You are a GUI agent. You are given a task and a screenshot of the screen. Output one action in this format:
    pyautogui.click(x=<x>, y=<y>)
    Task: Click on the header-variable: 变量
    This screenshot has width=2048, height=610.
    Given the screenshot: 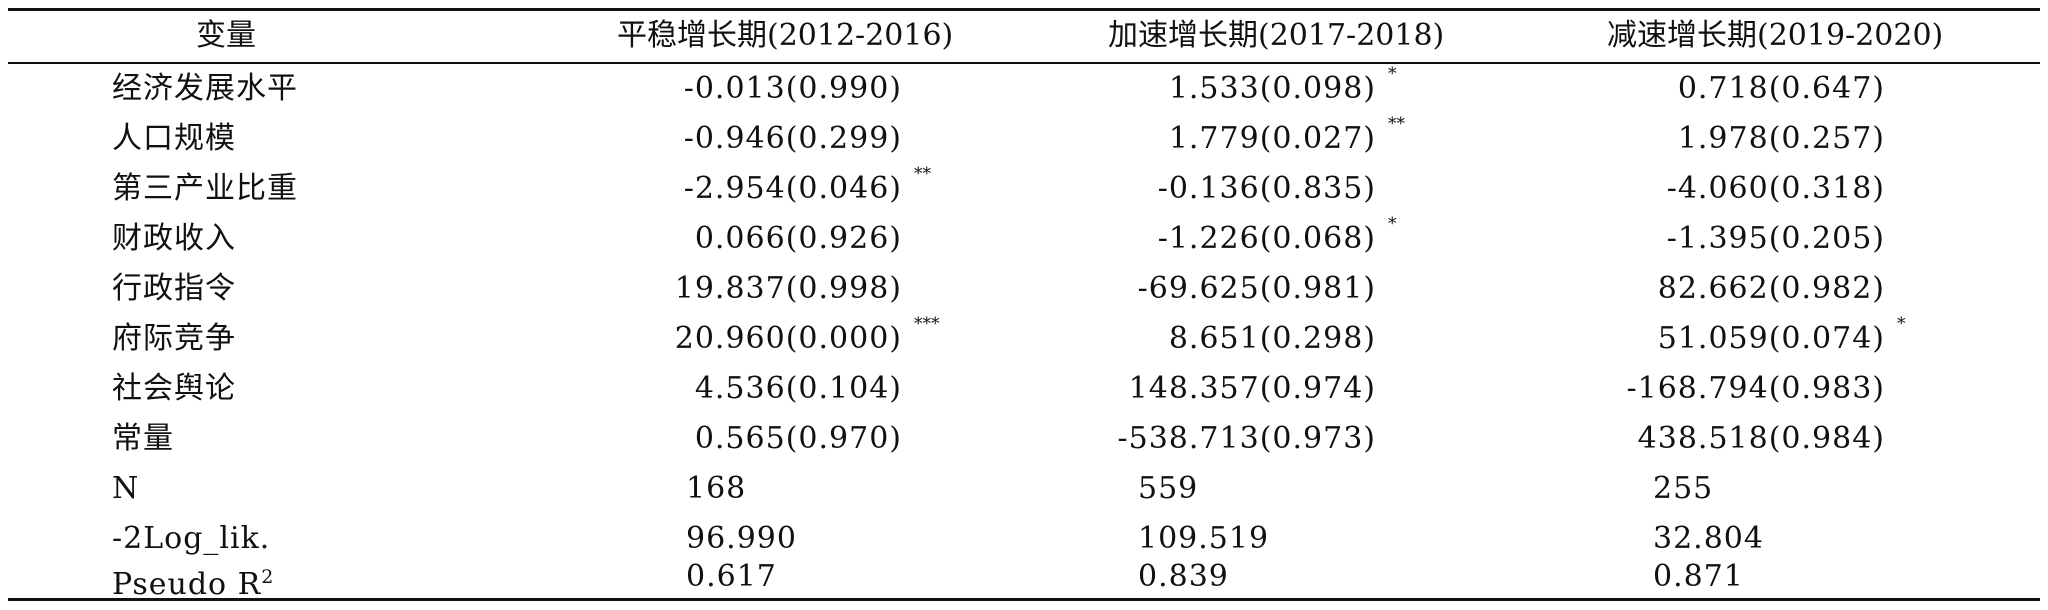 What is the action you would take?
    pyautogui.click(x=226, y=35)
    